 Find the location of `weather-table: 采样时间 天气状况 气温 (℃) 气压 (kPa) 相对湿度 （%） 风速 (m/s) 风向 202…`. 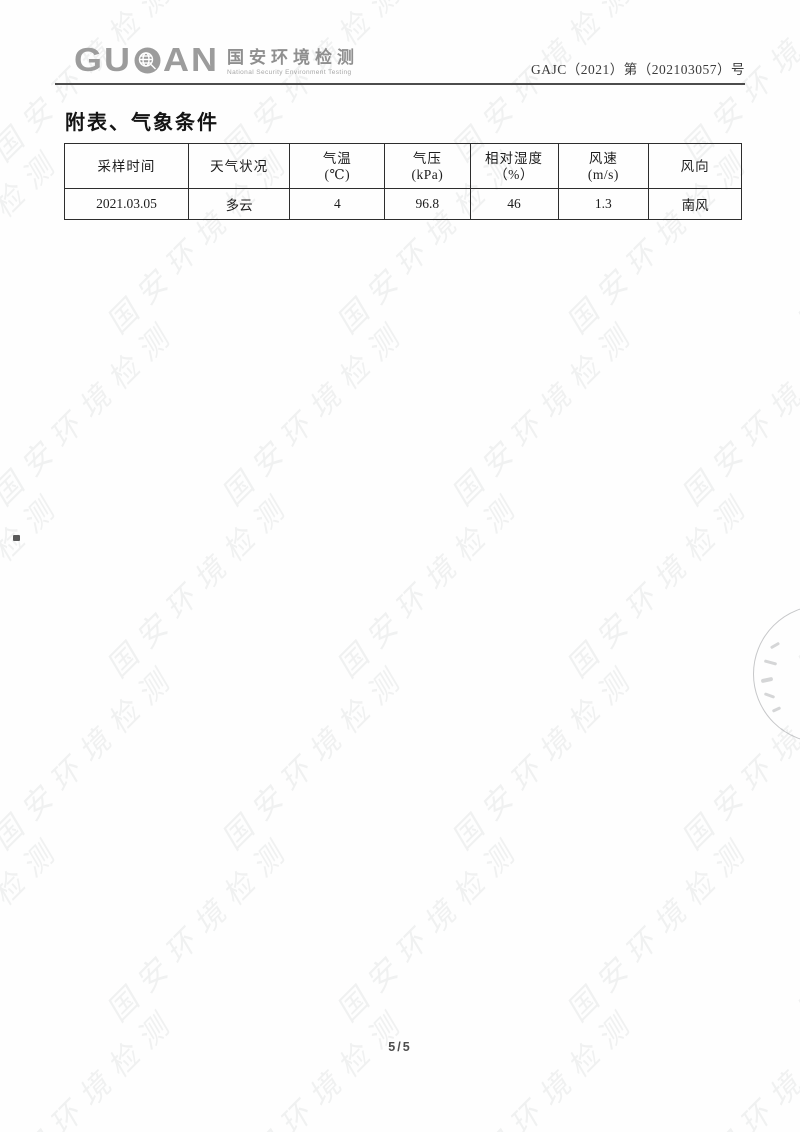

weather-table: 采样时间 天气状况 气温 (℃) 气压 (kPa) 相对湿度 （%） 风速 (m/s) 风向 202… is located at coordinates (403, 181).